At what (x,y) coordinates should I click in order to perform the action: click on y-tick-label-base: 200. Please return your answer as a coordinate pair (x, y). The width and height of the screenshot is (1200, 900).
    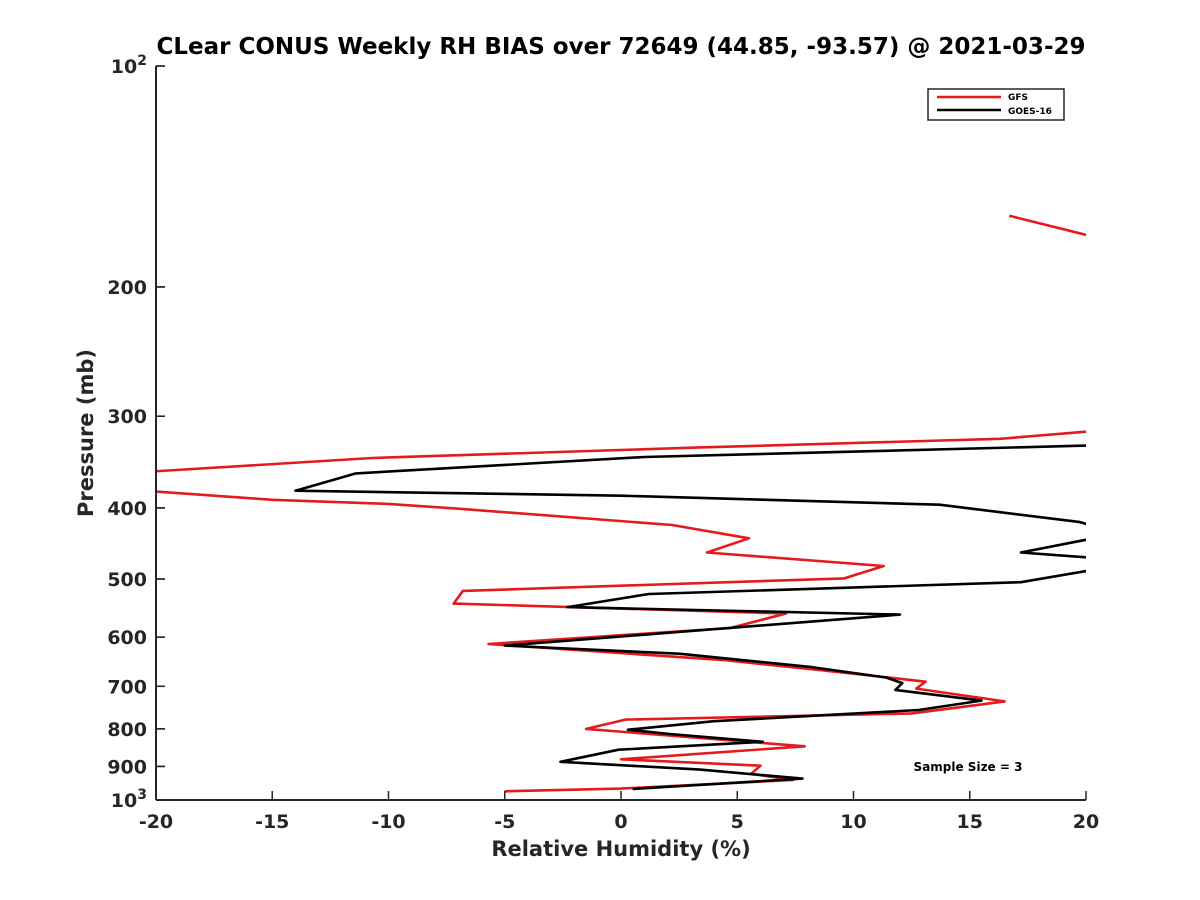
    Looking at the image, I should click on (127, 288).